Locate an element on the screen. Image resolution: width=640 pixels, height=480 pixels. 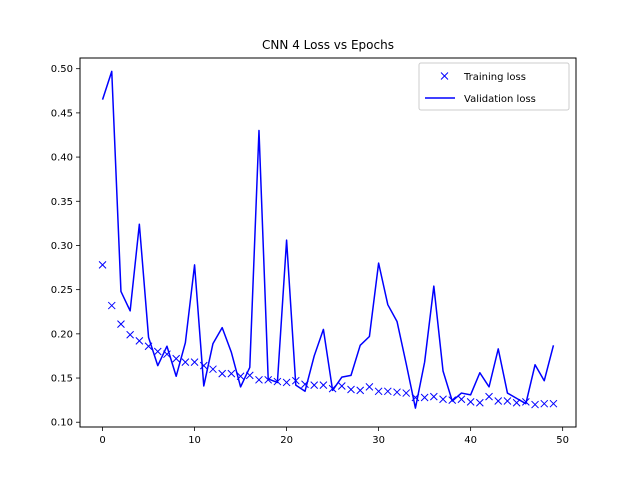
y-tick-label: 0.15 is located at coordinates (62, 379).